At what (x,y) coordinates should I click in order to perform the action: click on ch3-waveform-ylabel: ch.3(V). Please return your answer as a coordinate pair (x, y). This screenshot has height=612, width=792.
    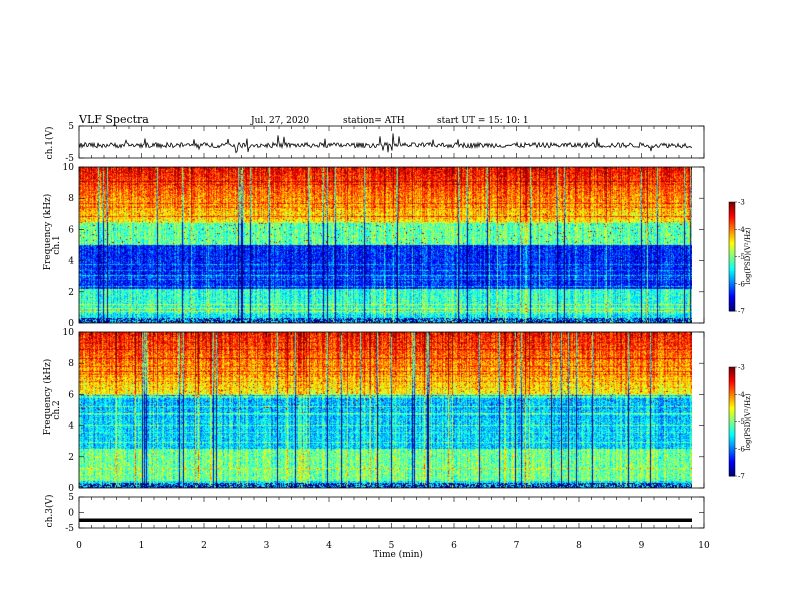
    Looking at the image, I should click on (49, 511).